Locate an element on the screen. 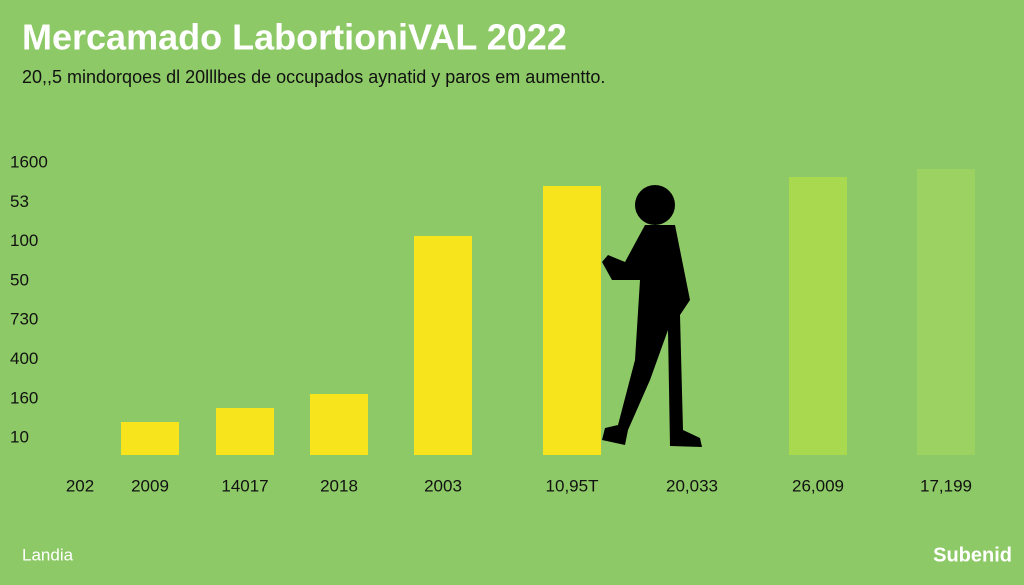 Image resolution: width=1024 pixels, height=585 pixels. y-axis-label: 730 is located at coordinates (24, 319).